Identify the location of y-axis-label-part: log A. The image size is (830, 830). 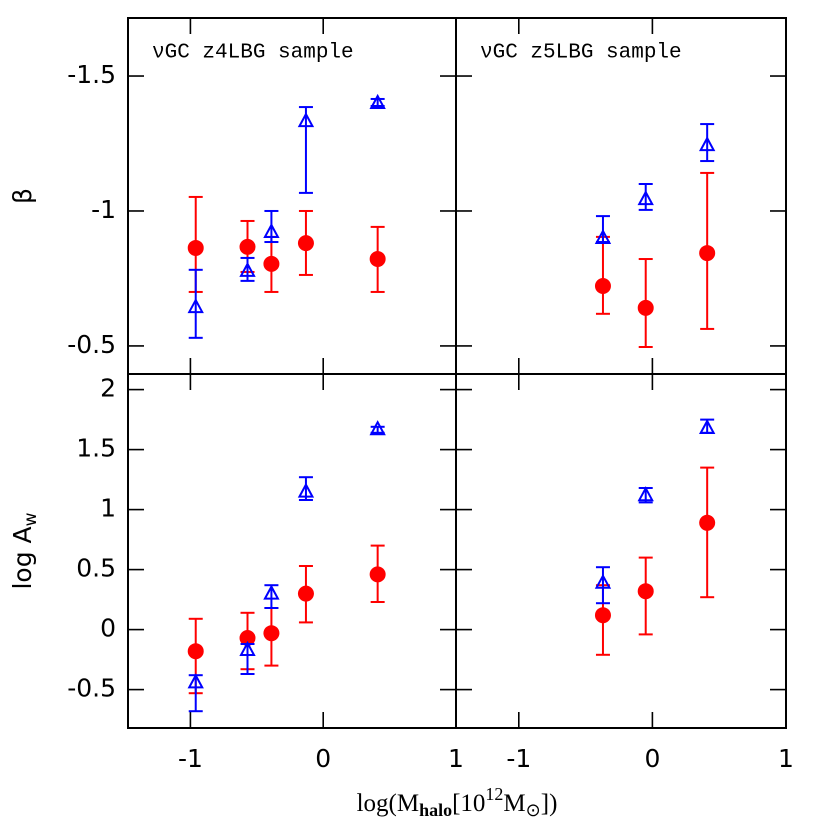
(22, 557).